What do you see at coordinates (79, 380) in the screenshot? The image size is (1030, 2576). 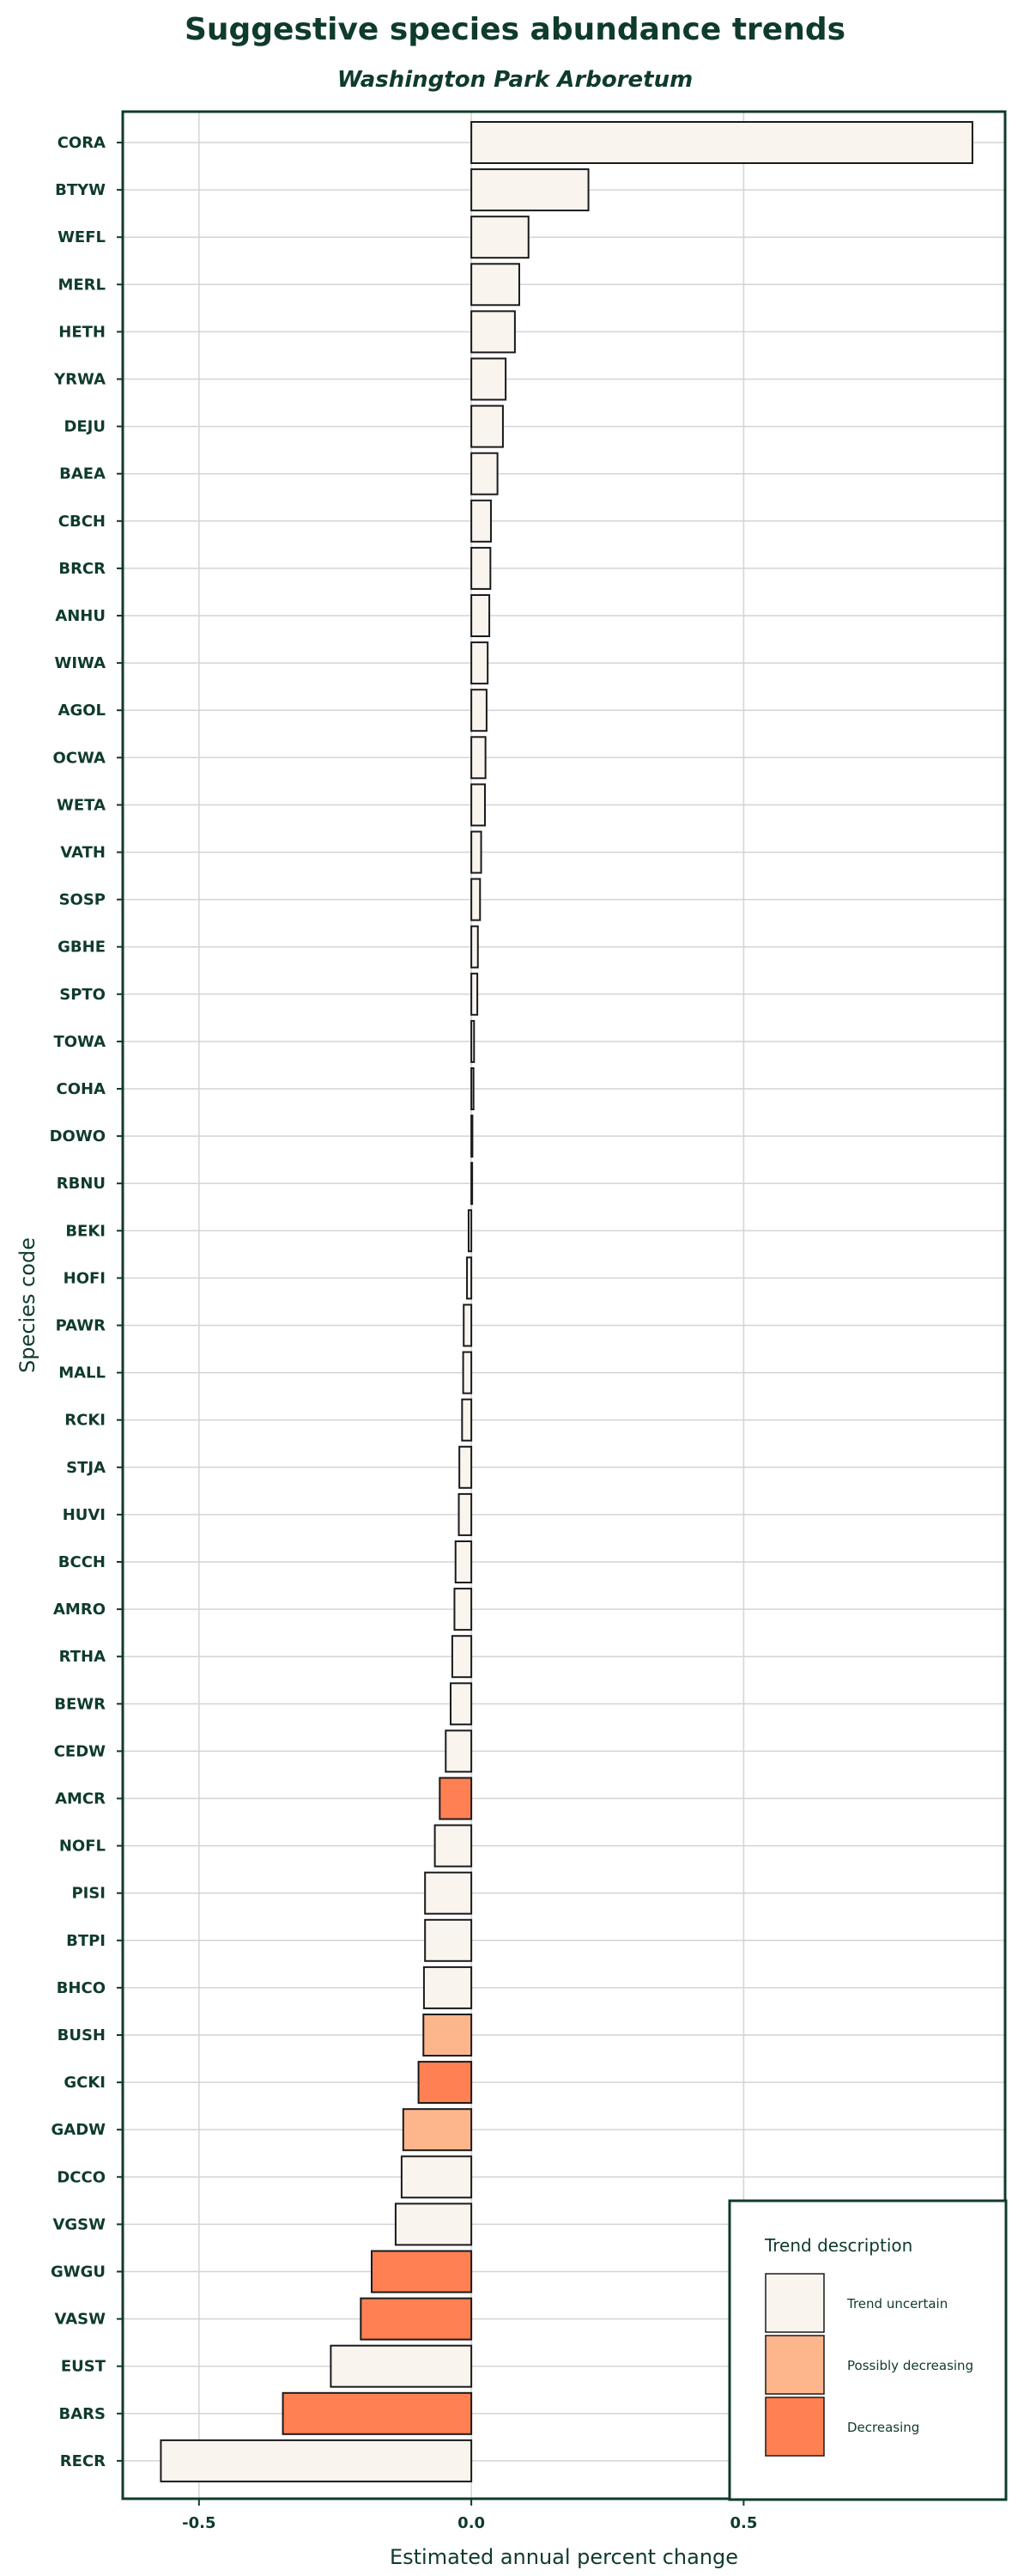 I see `y-tick-label: YRWA` at bounding box center [79, 380].